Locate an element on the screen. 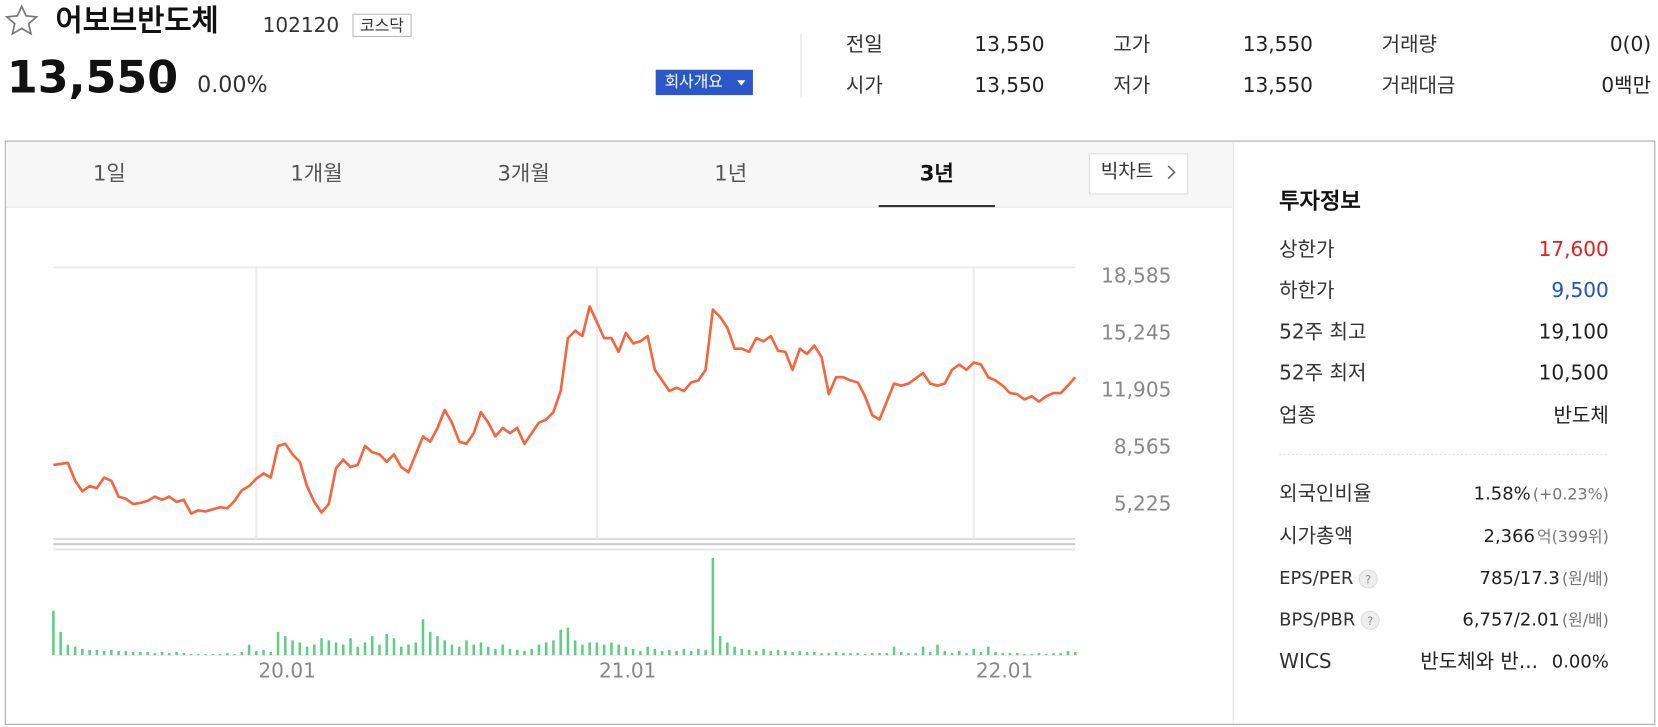 This screenshot has height=727, width=1658. current-price: 13,550 is located at coordinates (92, 77).